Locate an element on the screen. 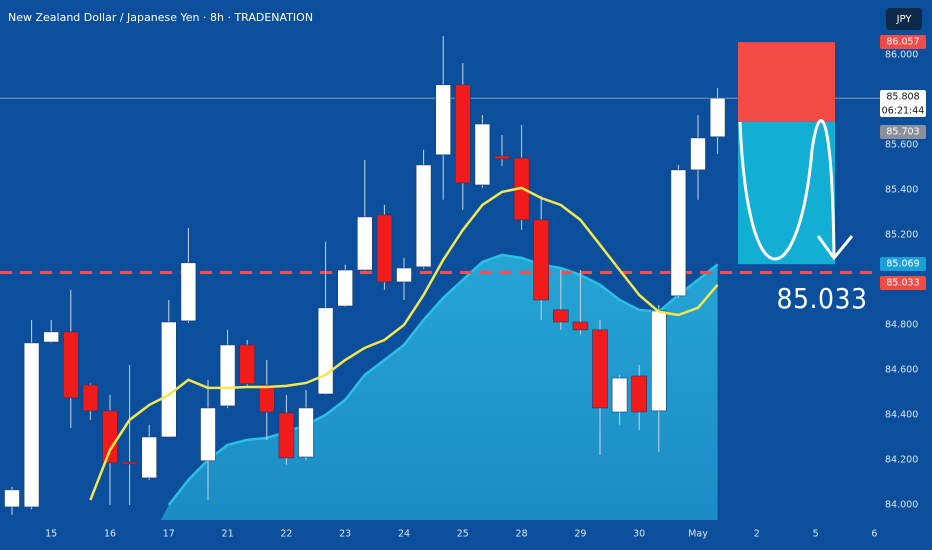 The width and height of the screenshot is (932, 550). forecast-arrowhead is located at coordinates (835, 248).